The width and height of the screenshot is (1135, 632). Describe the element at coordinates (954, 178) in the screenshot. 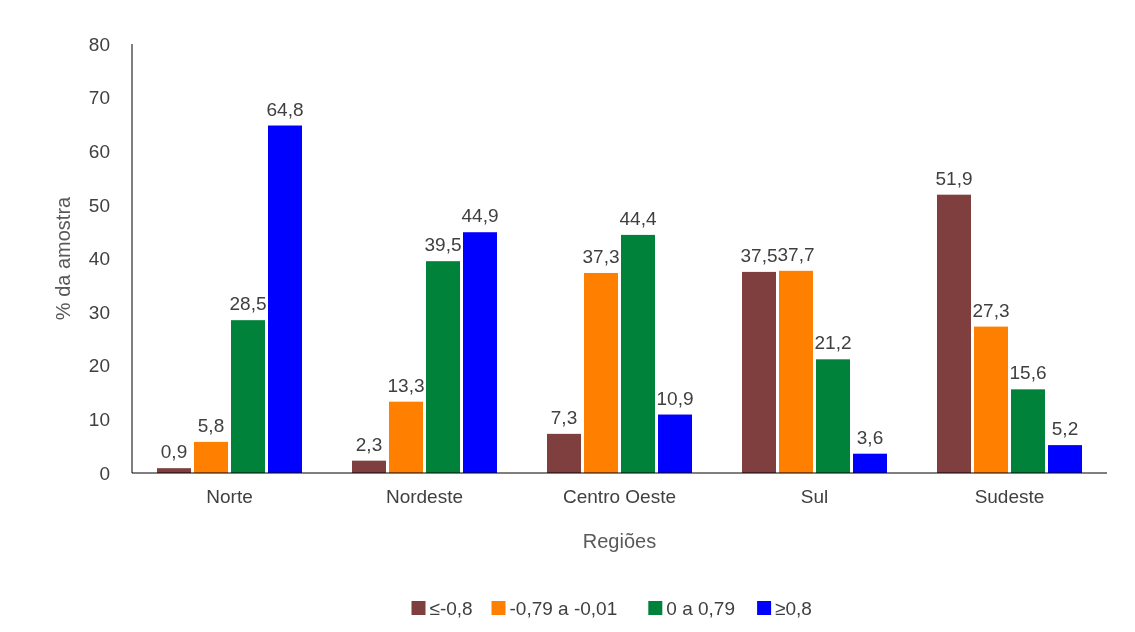

I see `data-label: 51,9` at that location.